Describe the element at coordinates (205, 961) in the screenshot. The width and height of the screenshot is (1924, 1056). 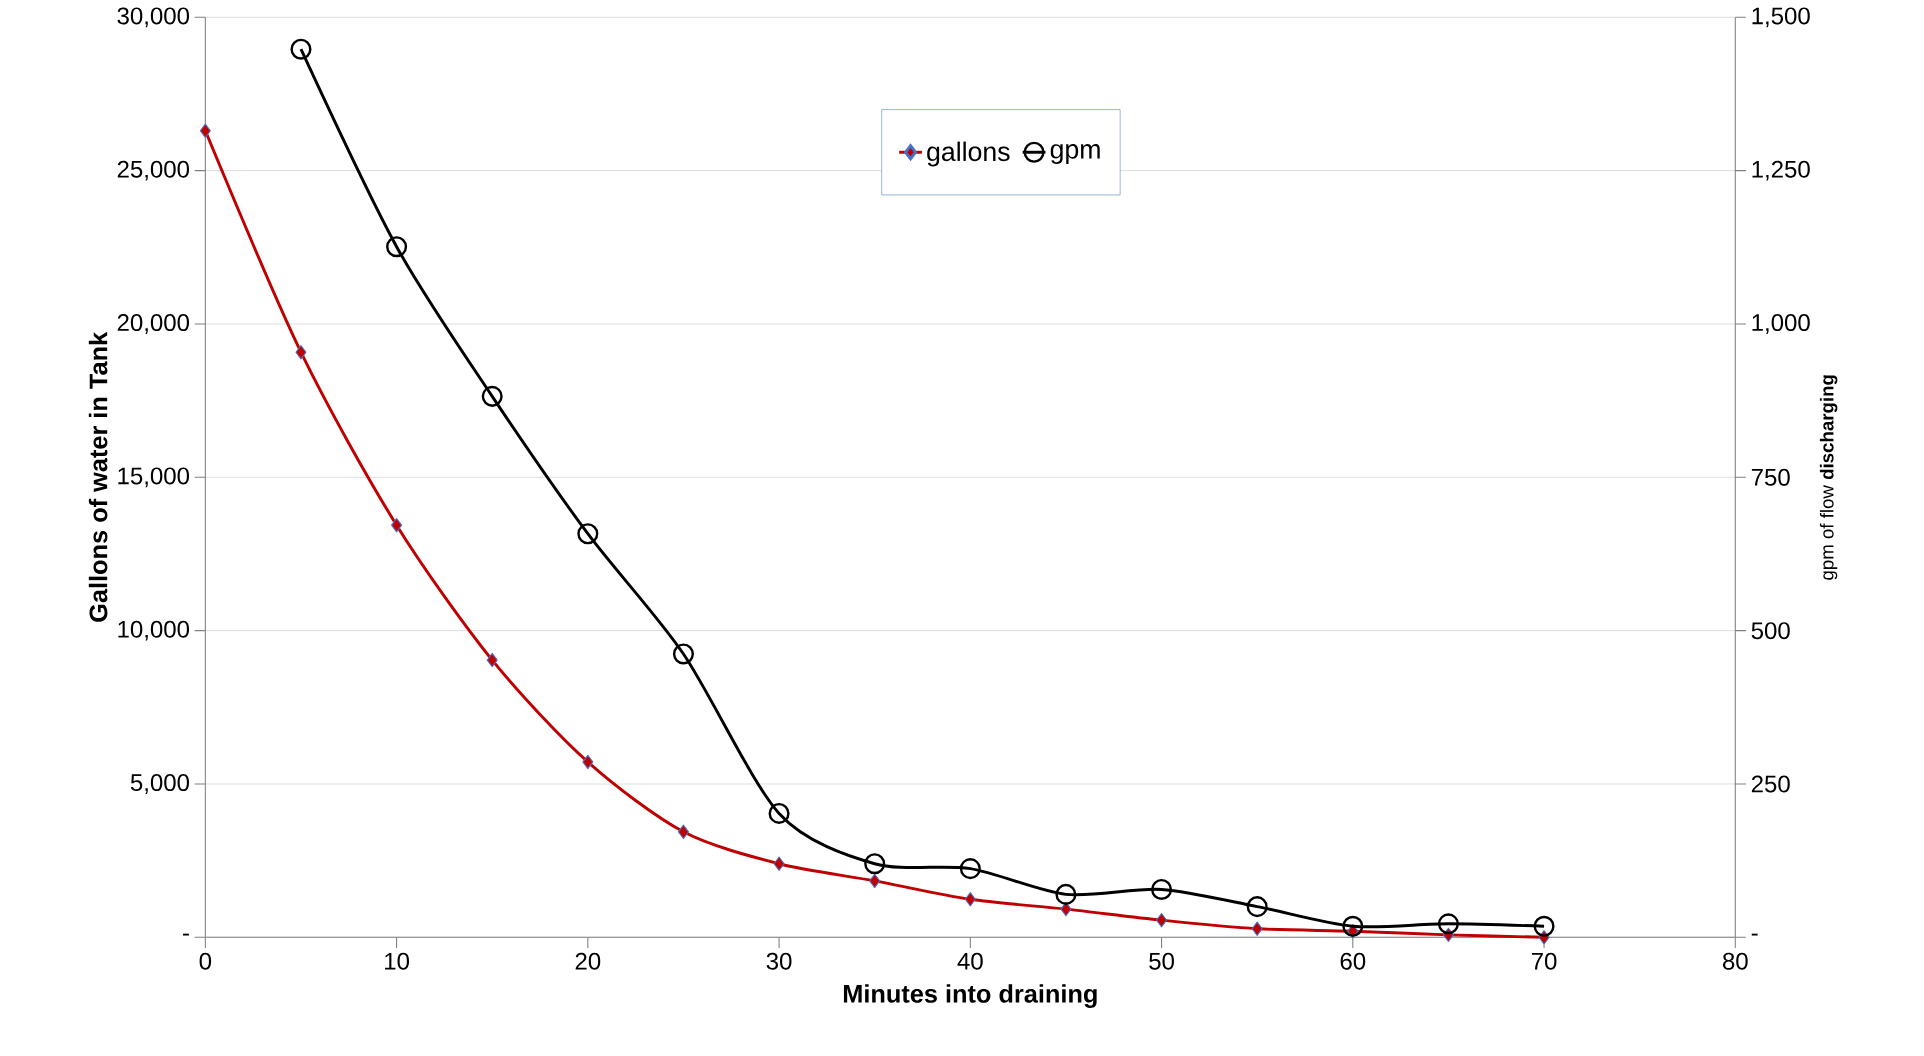
I see `x-tick-label: 0` at that location.